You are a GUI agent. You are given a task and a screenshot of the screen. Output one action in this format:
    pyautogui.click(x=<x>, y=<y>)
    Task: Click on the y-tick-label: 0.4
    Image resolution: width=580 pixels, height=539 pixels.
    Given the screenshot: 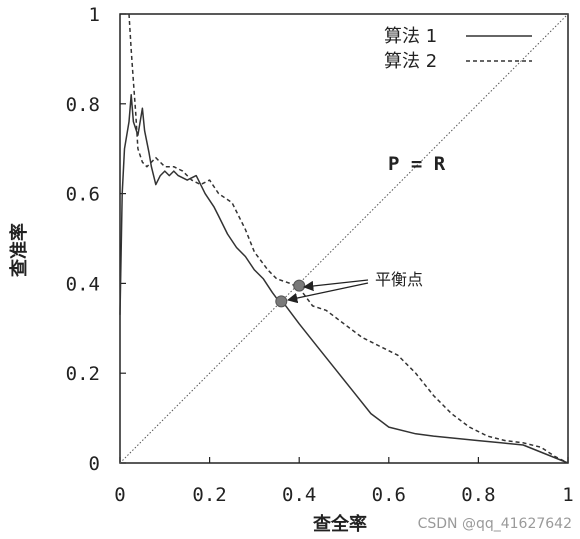 What is the action you would take?
    pyautogui.click(x=83, y=284)
    